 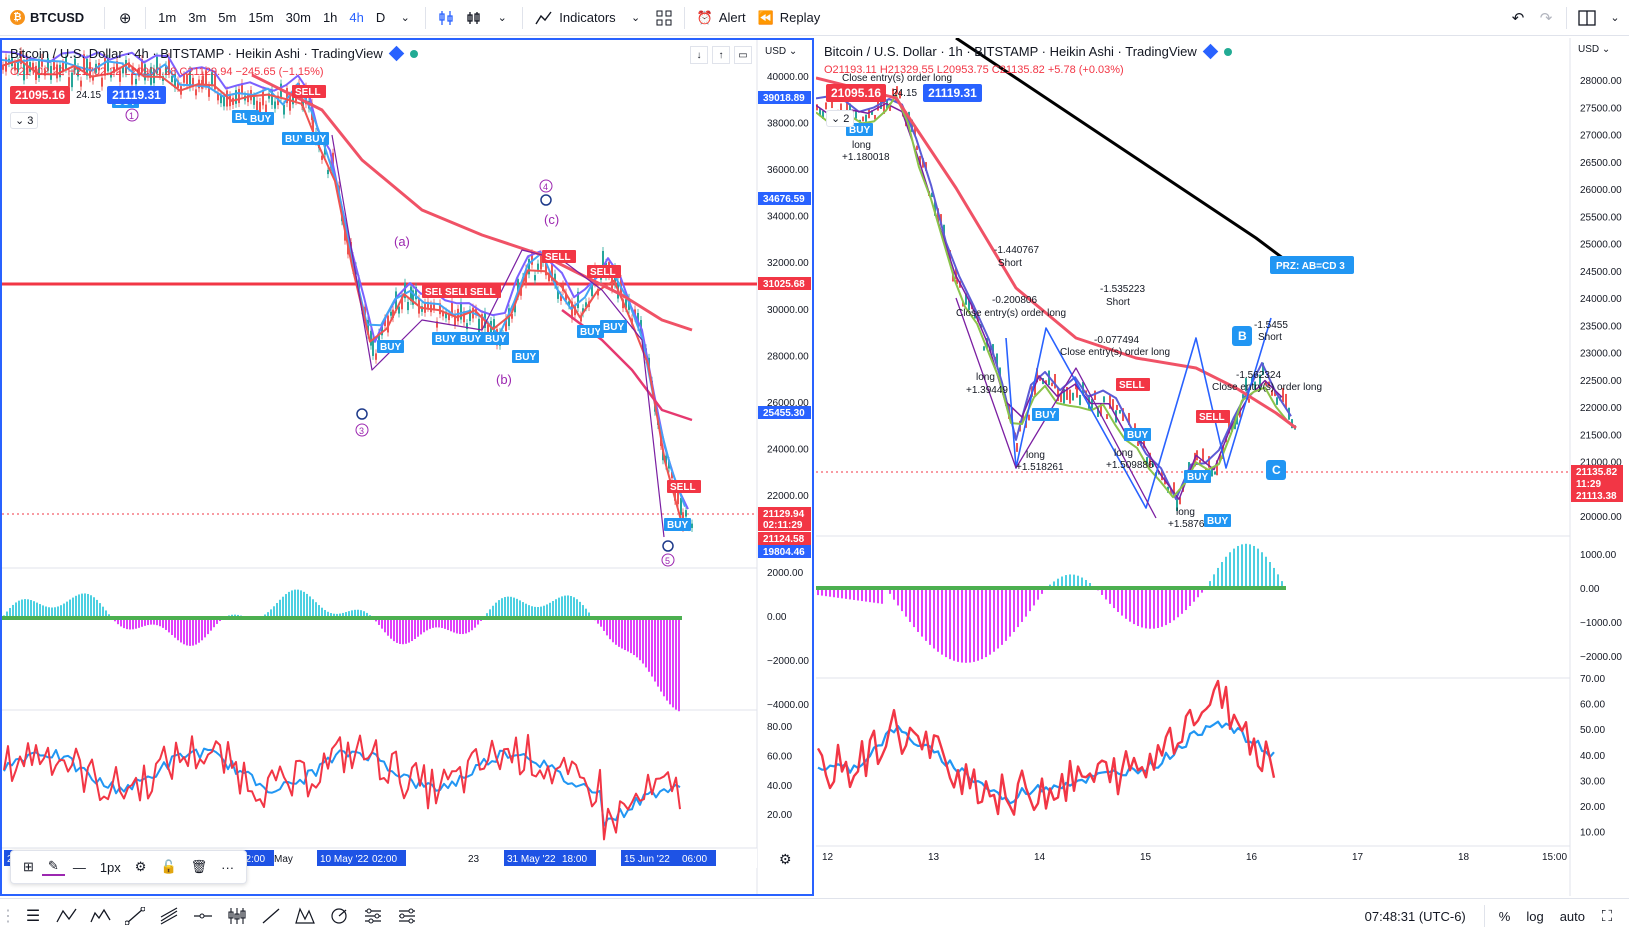 I want to click on rsi-tick: 30.00, so click(x=1592, y=781).